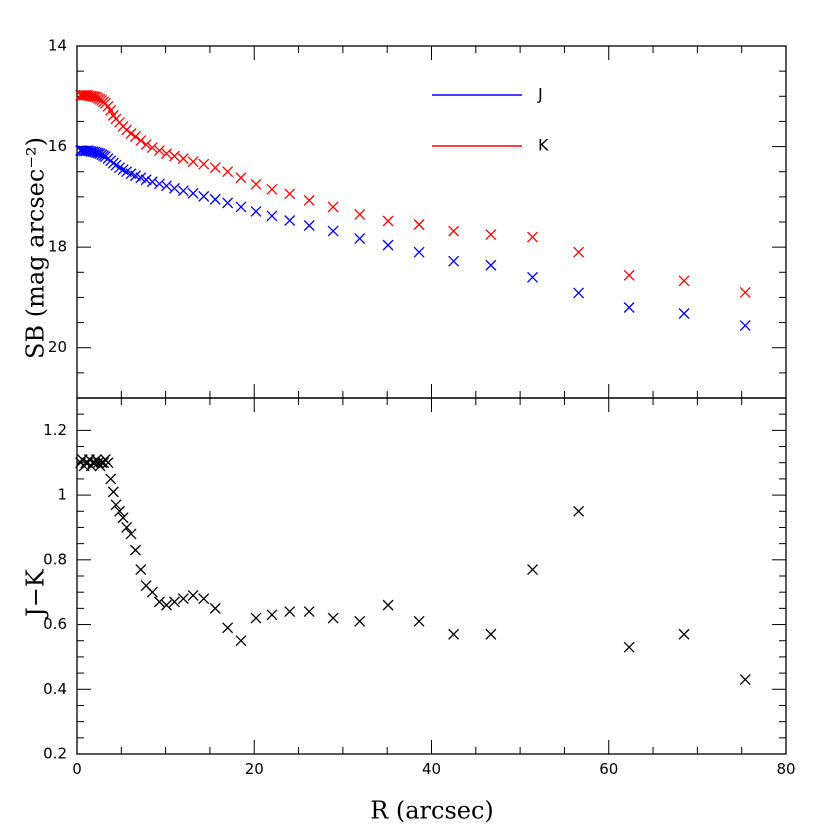  Describe the element at coordinates (55, 754) in the screenshot. I see `bottom-y-tick-label: 0.2` at that location.